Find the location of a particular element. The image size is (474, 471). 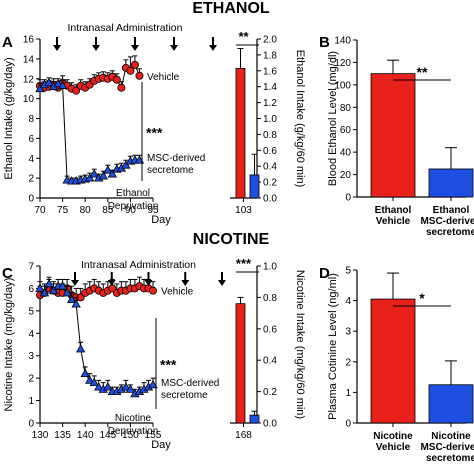

inset-y-tick-label: 1.0 is located at coordinates (270, 119).